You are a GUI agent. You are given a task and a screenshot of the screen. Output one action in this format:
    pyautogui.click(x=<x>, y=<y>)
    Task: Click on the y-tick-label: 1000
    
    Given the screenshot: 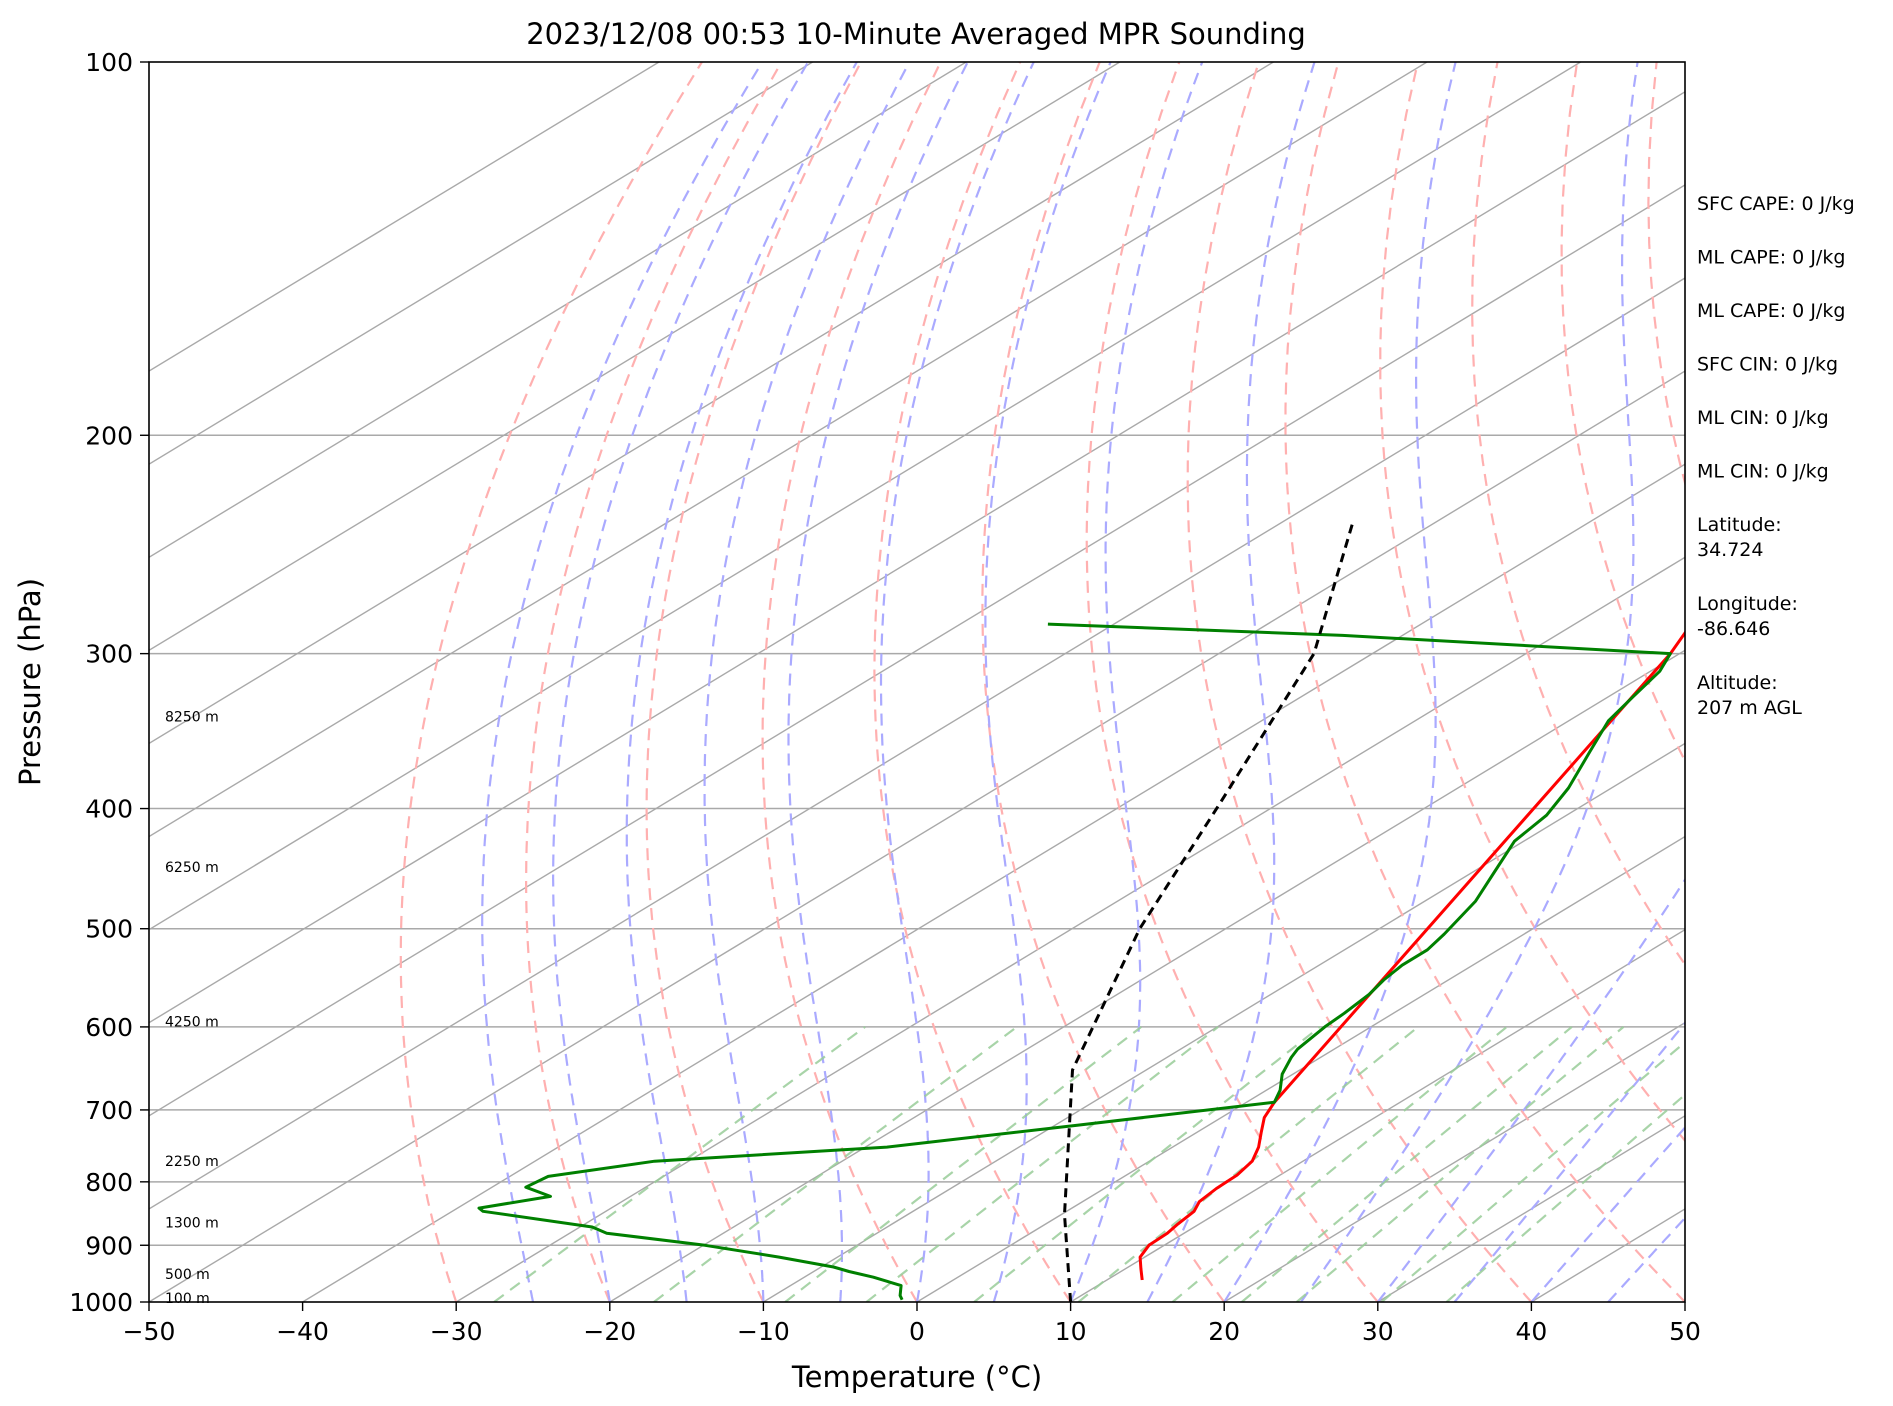 What is the action you would take?
    pyautogui.click(x=101, y=1302)
    